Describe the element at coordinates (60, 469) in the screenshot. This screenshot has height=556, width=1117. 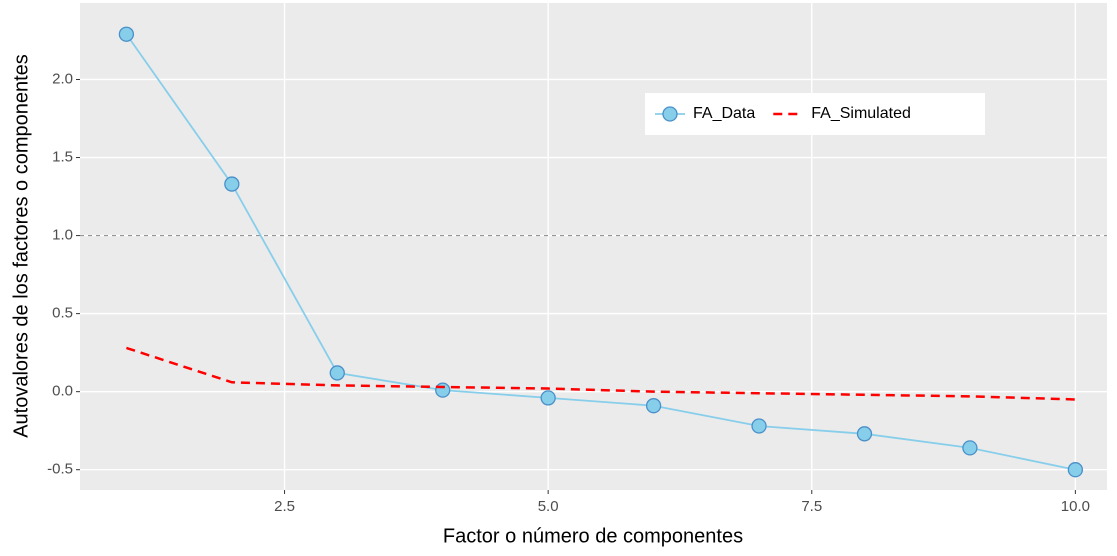
I see `y-tick-label: -0.5` at that location.